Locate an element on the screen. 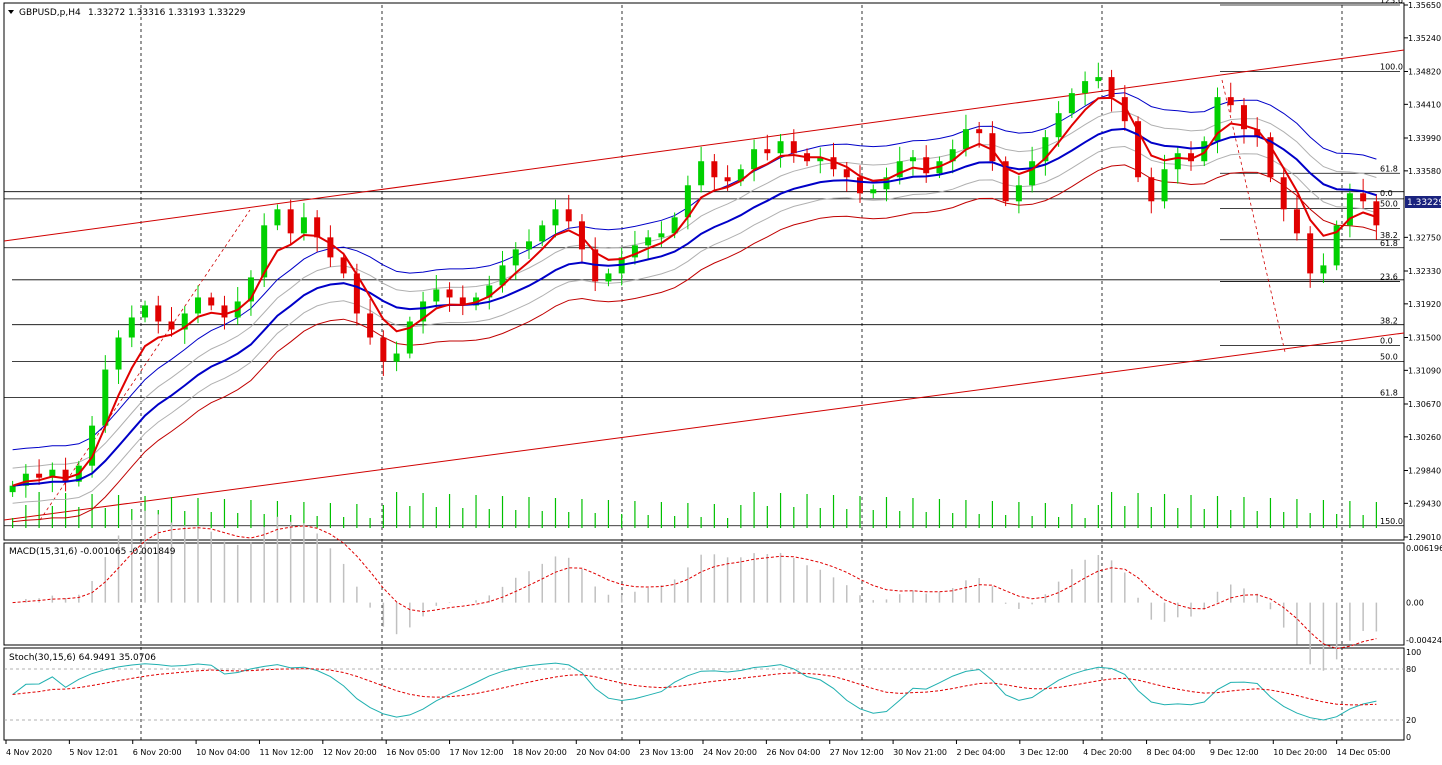 The image size is (1442, 765). time-tick-label: 8 Dec 04:00 is located at coordinates (1171, 752).